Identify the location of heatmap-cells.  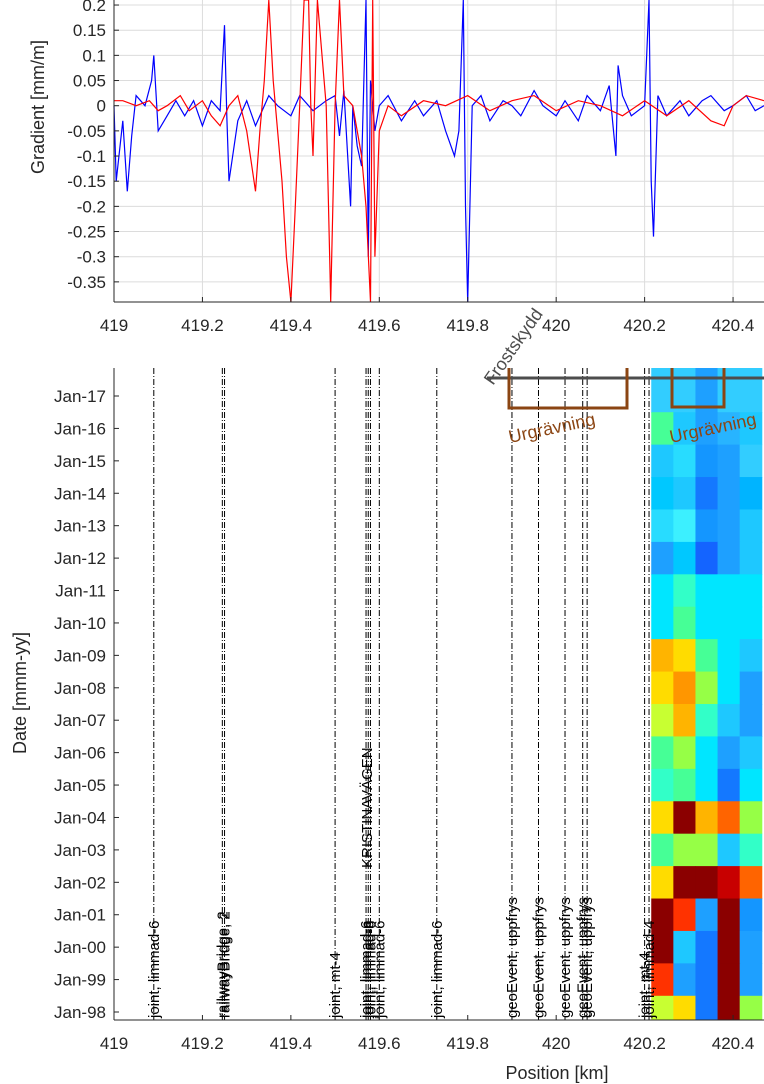
(707, 694).